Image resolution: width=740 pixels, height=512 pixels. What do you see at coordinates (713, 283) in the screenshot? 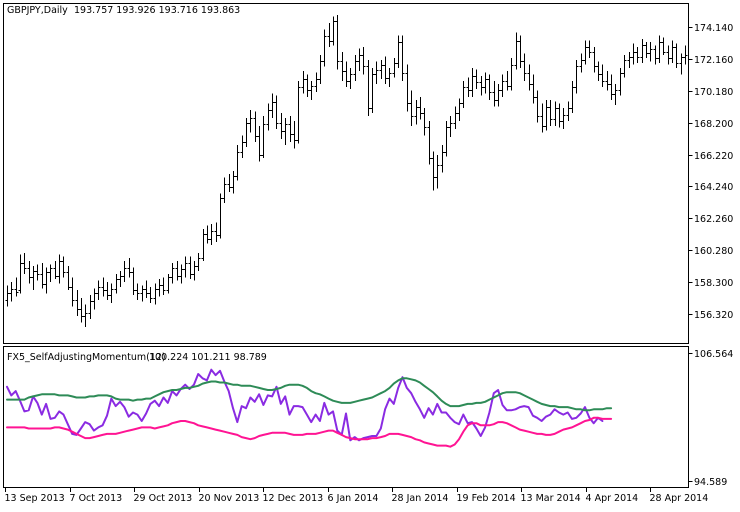
I see `price-y-tick-label: 158.300` at bounding box center [713, 283].